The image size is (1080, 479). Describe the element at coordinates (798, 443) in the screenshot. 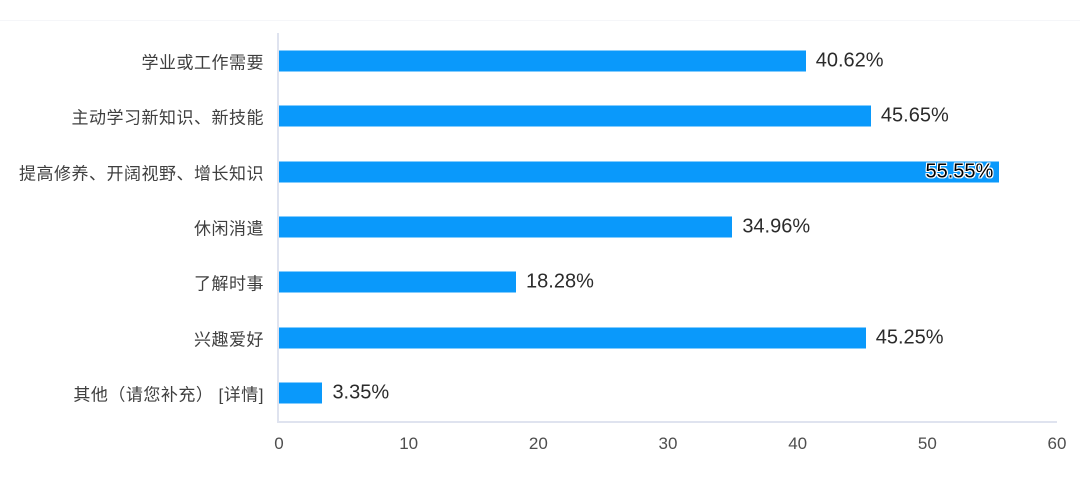

I see `x-axis-tick: 40` at that location.